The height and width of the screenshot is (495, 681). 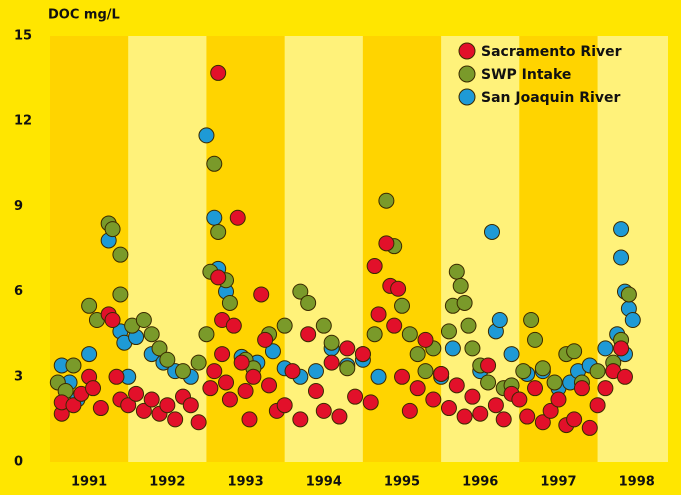 What do you see at coordinates (245, 482) in the screenshot?
I see `x-tick-label: 1993` at bounding box center [245, 482].